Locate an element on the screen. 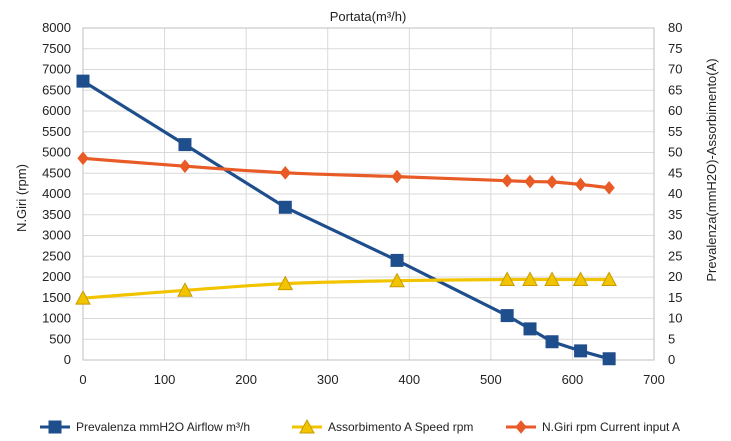  y-left-tick-label: 6000 is located at coordinates (56, 110).